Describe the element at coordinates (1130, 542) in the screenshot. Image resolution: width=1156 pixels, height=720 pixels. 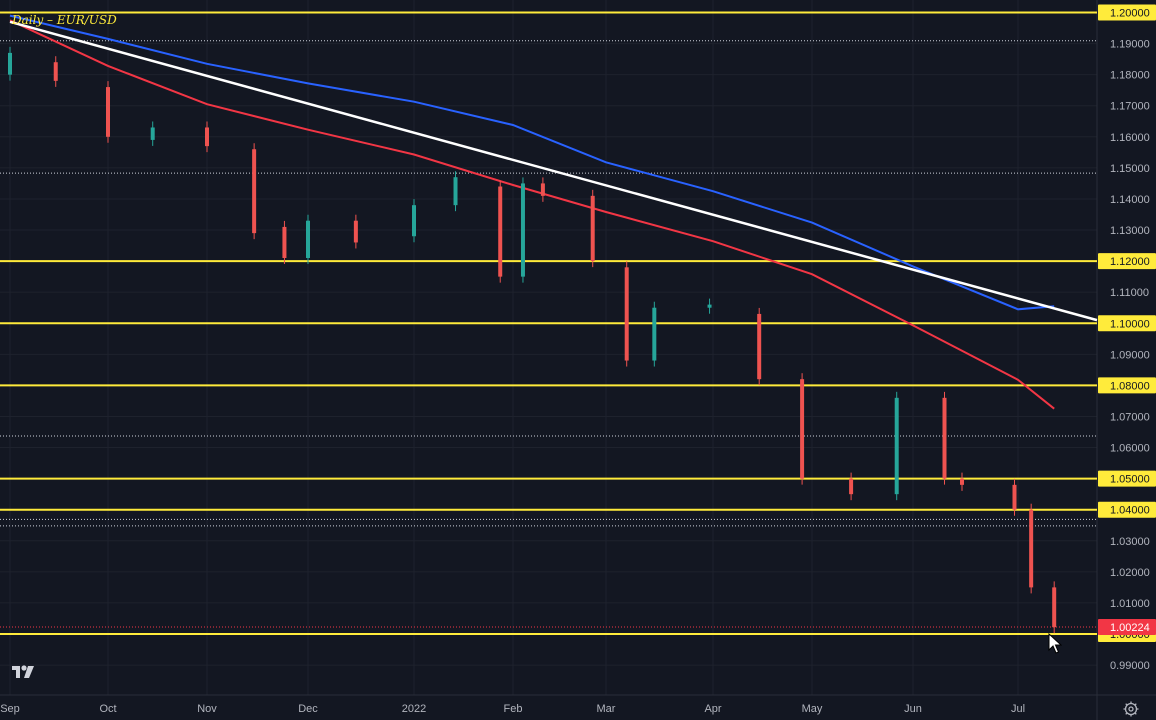
I see `price-tick-label: 1.03000` at that location.